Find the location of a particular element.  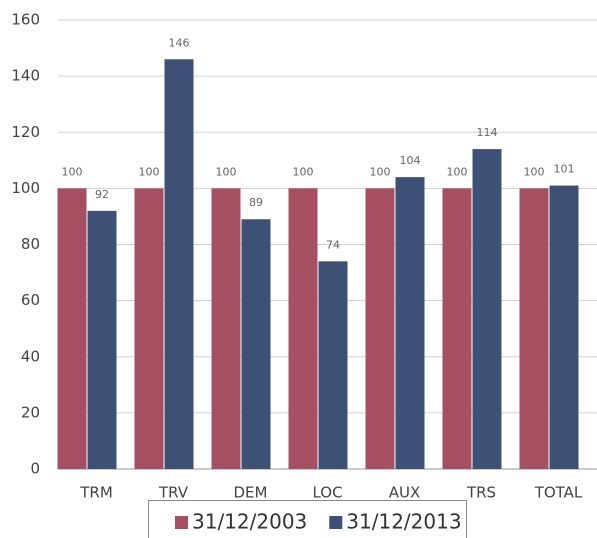

y-tick-label: 100 is located at coordinates (25, 188).